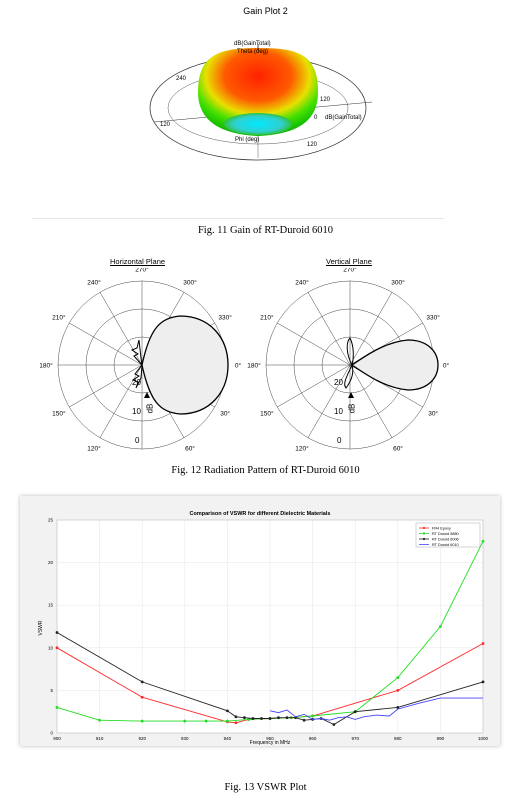  Describe the element at coordinates (339, 440) in the screenshot. I see `v-radial-0: 0` at that location.